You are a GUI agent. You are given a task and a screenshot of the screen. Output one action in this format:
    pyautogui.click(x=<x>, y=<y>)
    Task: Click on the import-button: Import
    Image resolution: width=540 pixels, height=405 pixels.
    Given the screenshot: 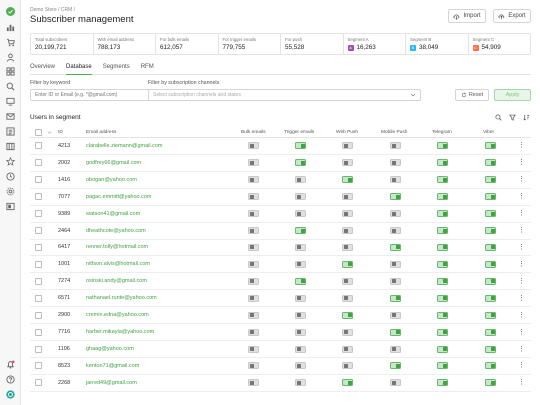 What is the action you would take?
    pyautogui.click(x=467, y=16)
    